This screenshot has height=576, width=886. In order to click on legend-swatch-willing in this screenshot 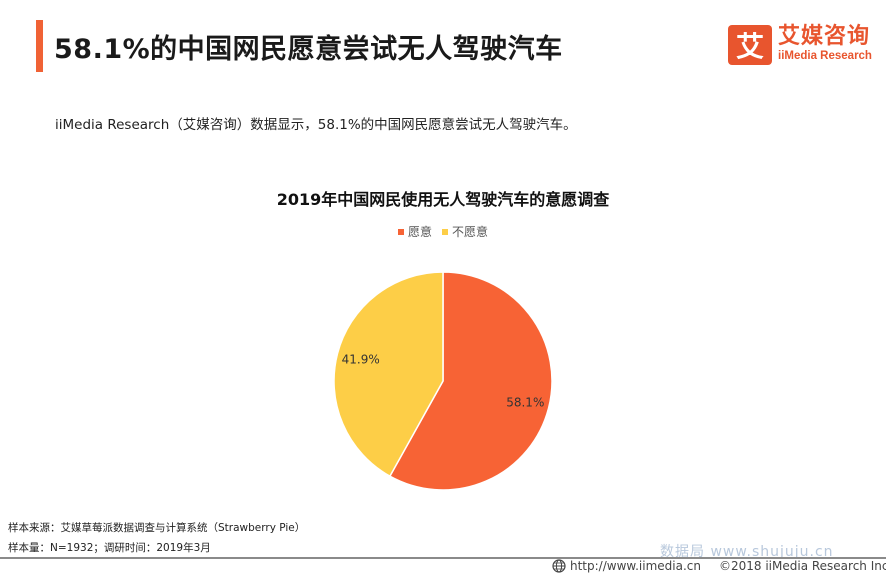, I will do `click(400, 231)`.